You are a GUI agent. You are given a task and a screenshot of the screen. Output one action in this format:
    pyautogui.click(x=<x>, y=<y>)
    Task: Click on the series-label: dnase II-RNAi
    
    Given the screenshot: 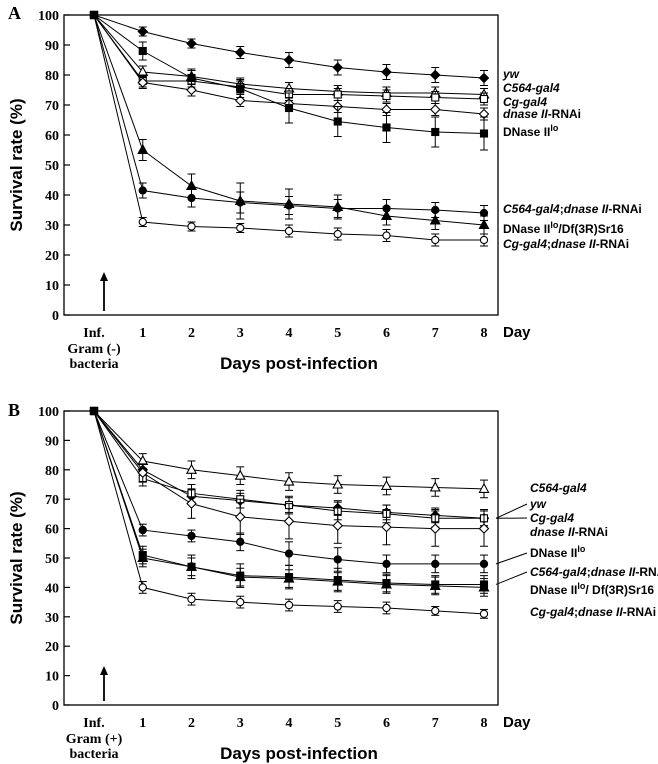 What is the action you would take?
    pyautogui.click(x=542, y=114)
    